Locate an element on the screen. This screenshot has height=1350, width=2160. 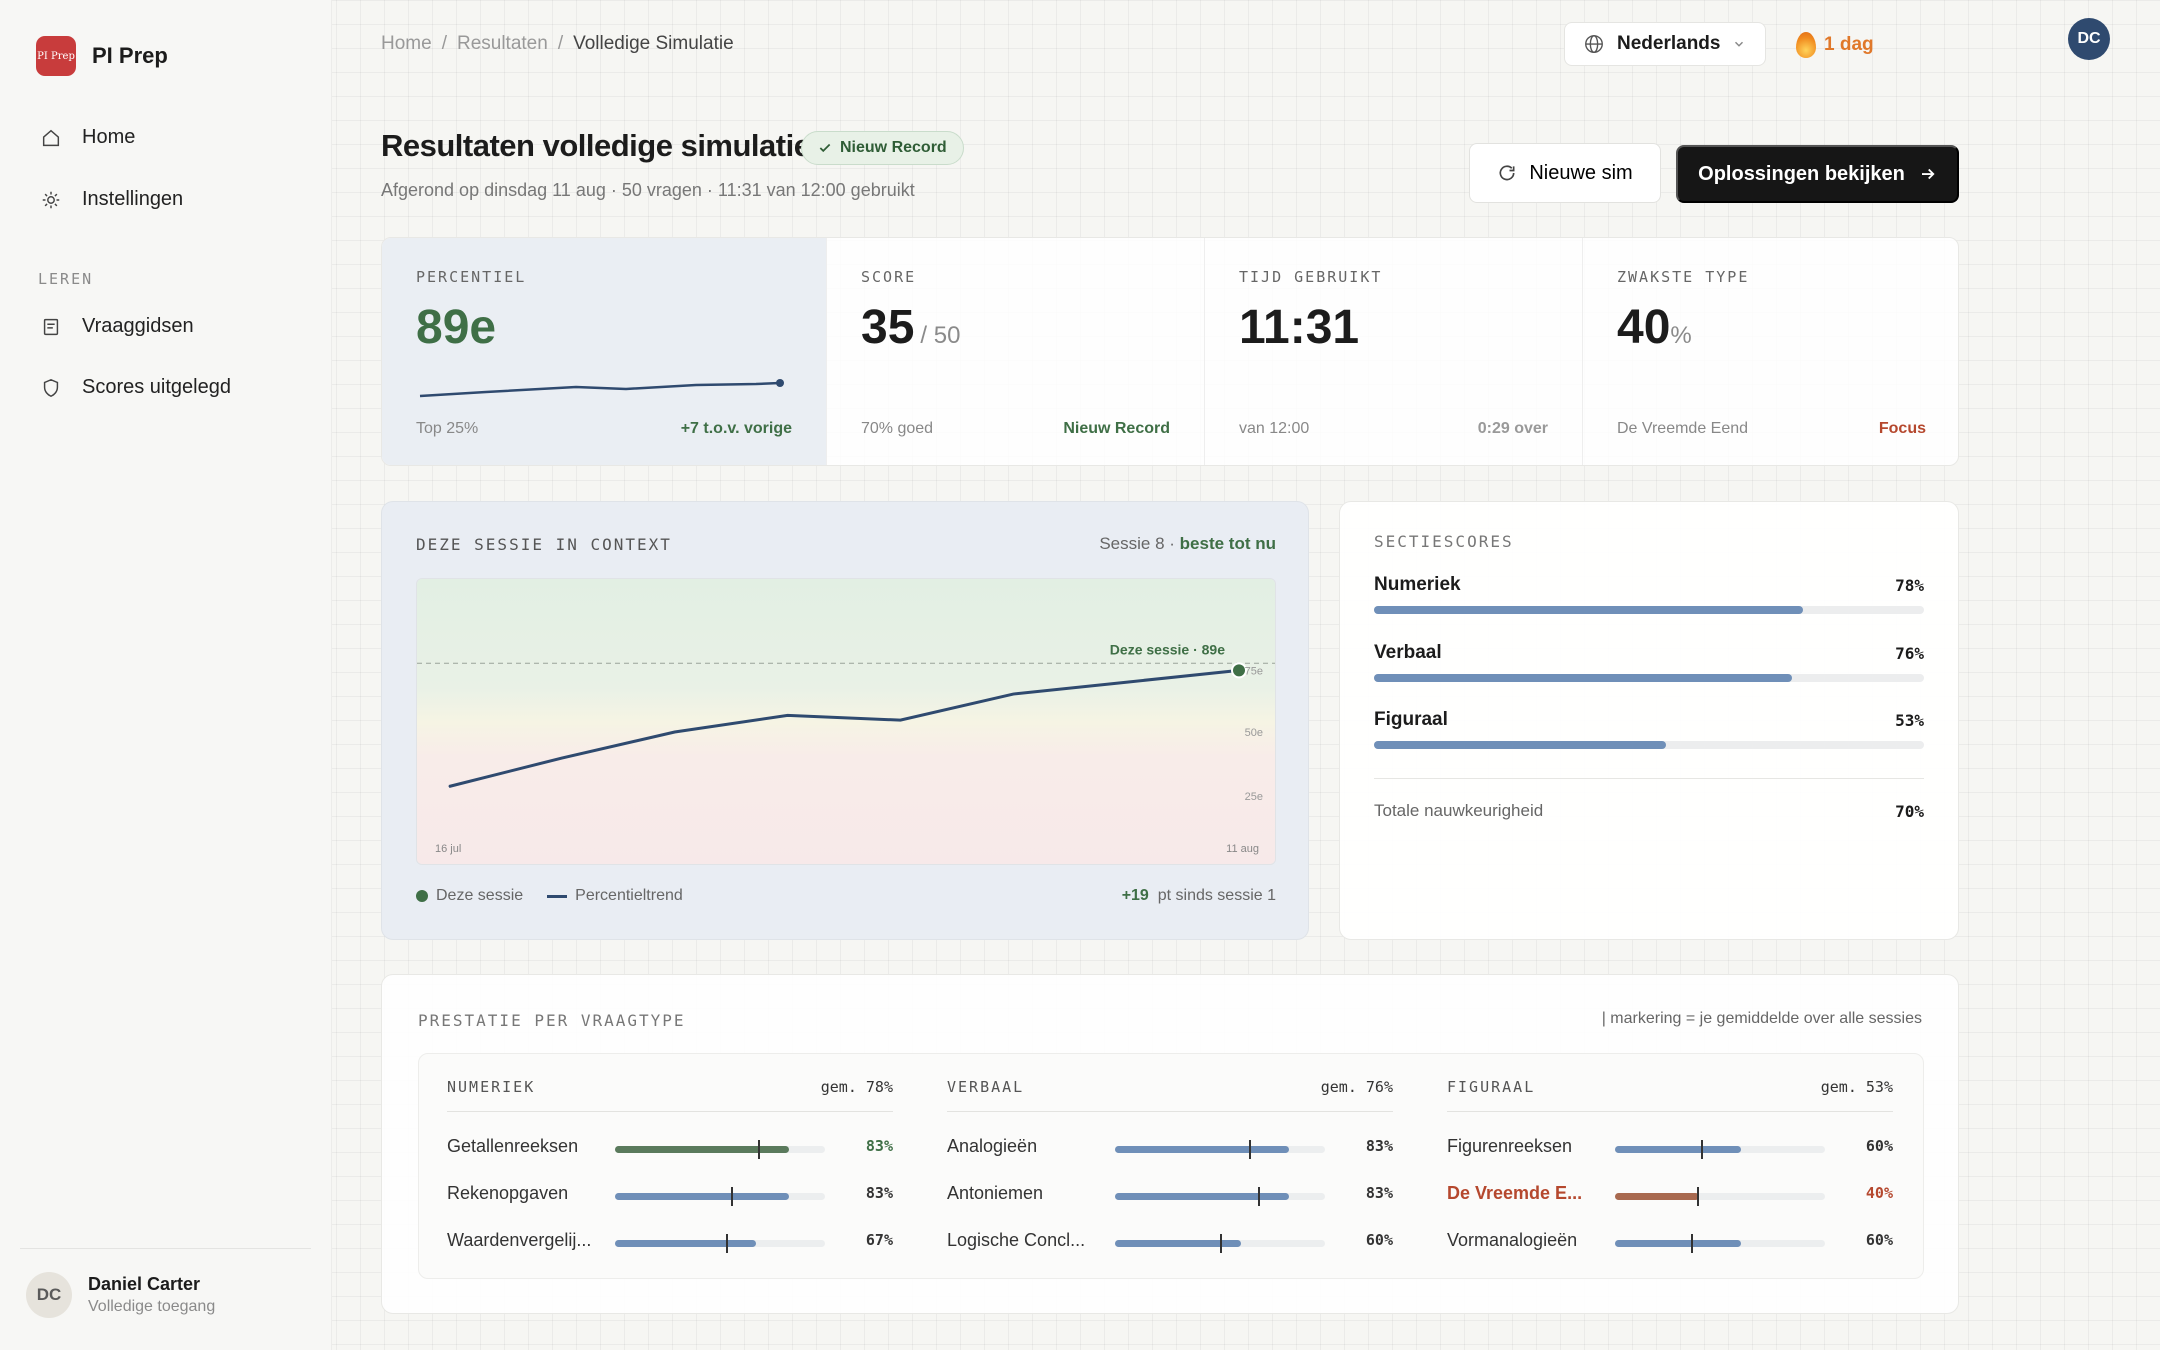
perf-column-avg: gem. 76% is located at coordinates (1356, 1087).